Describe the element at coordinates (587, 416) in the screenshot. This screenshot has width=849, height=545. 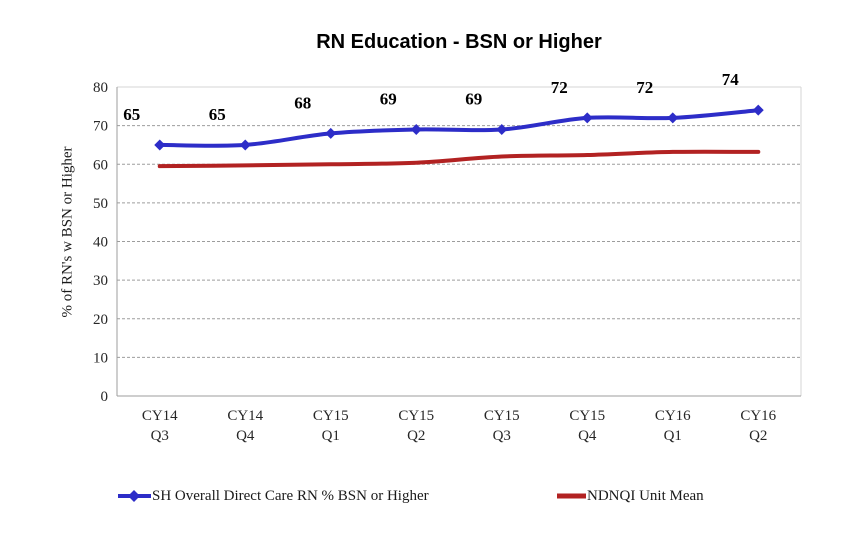
I see `x-tick-label-5-line1: CY15` at that location.